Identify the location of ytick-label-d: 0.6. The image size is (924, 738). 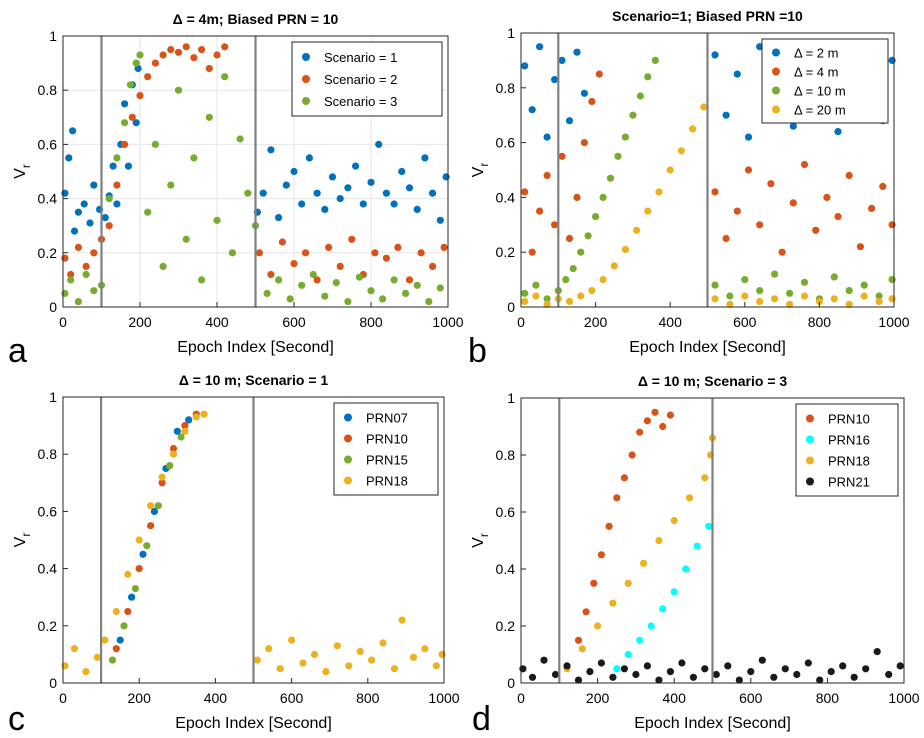
(506, 512).